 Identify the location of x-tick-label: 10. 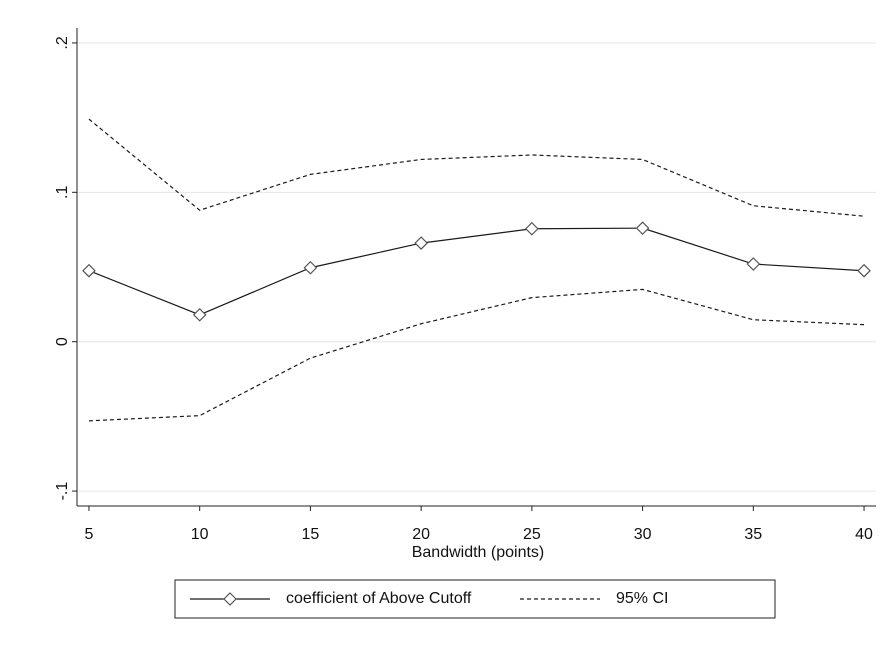
(200, 534).